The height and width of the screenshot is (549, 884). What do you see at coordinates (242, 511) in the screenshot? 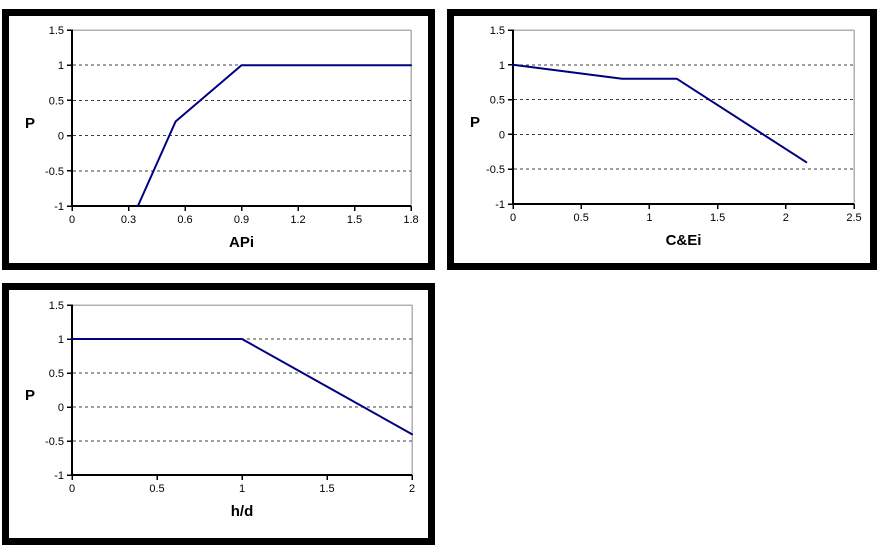
I see `x-axis-title: h/d` at bounding box center [242, 511].